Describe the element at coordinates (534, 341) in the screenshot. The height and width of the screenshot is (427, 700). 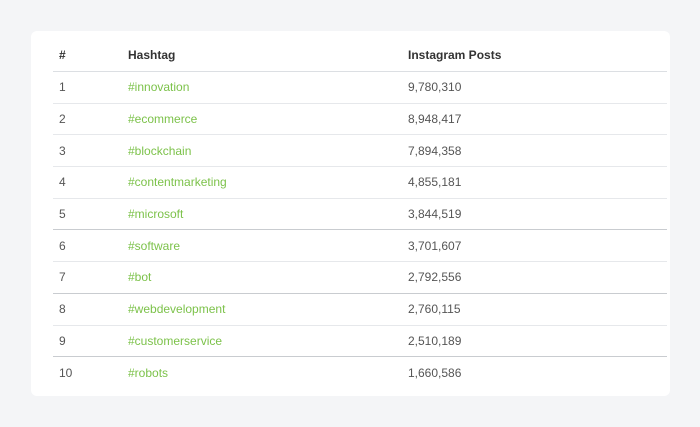
I see `posts-cell: 2,510,189` at that location.